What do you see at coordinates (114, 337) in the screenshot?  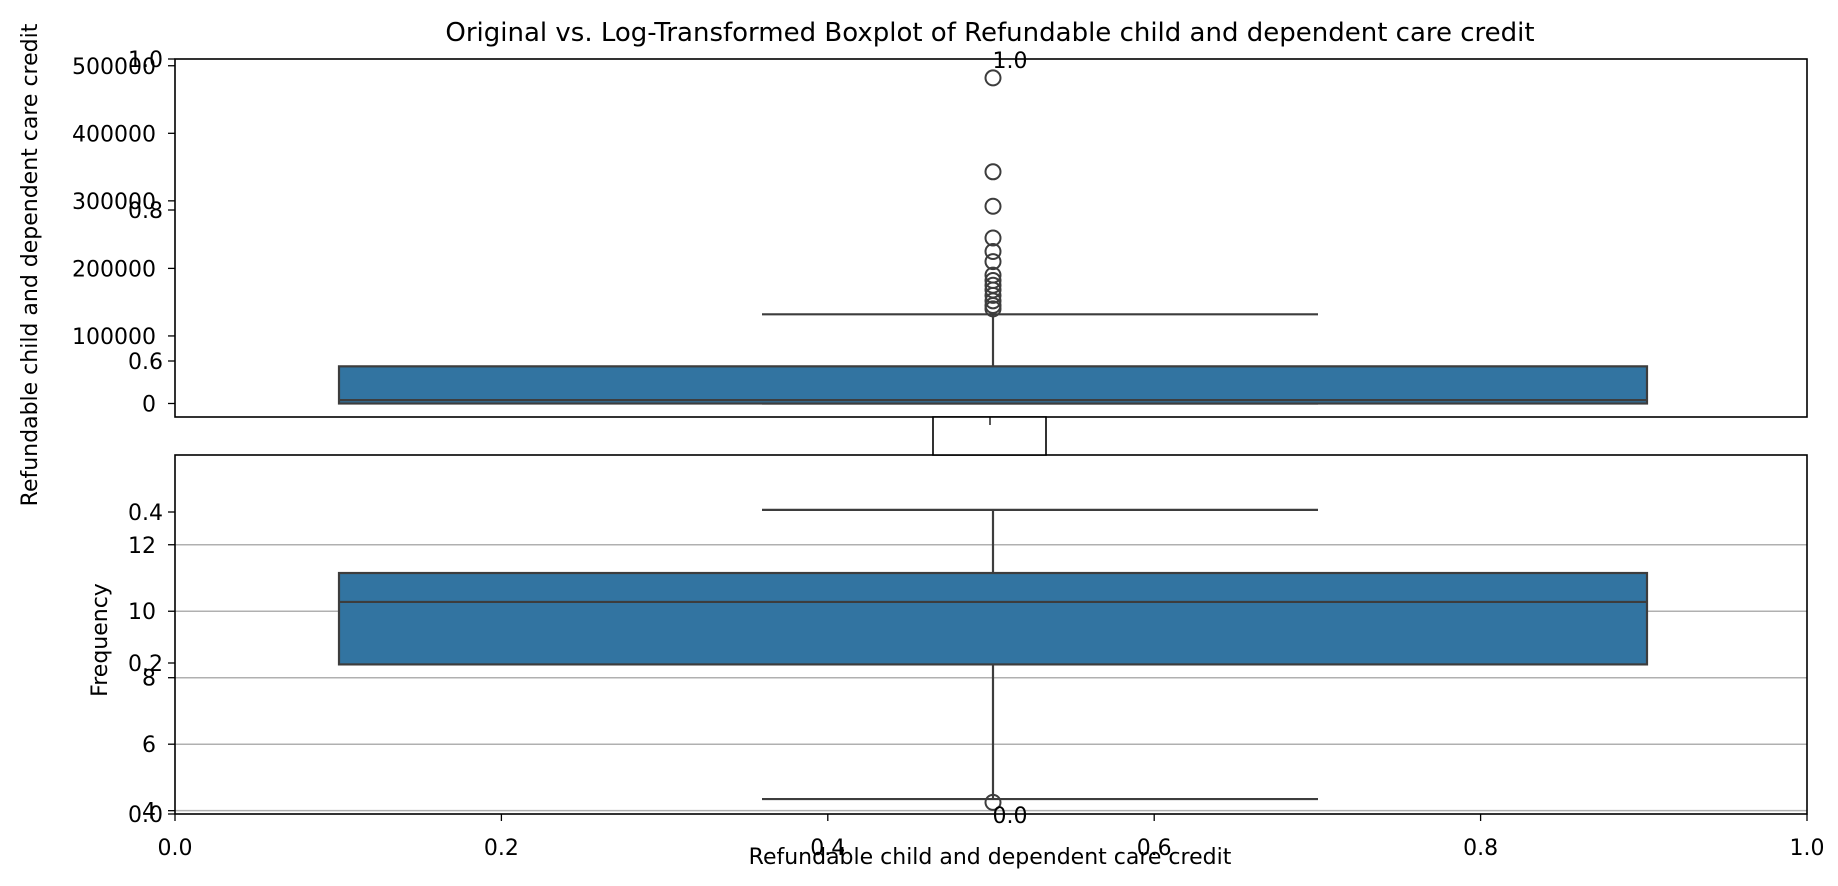 I see `y-tick-label: 100000` at bounding box center [114, 337].